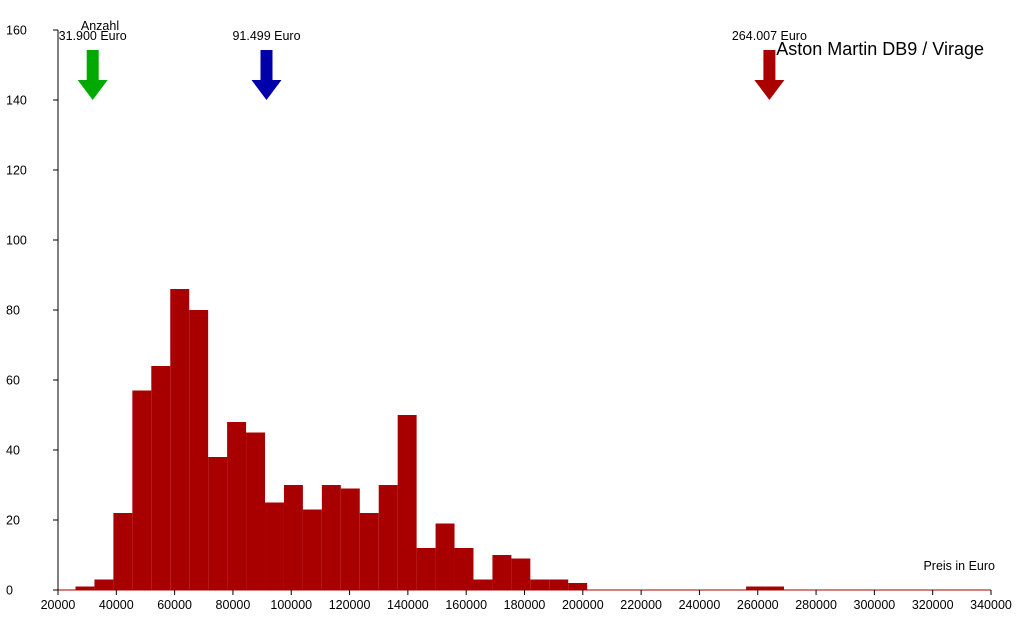 This screenshot has width=1020, height=625. I want to click on x-tick-label: 180000, so click(525, 605).